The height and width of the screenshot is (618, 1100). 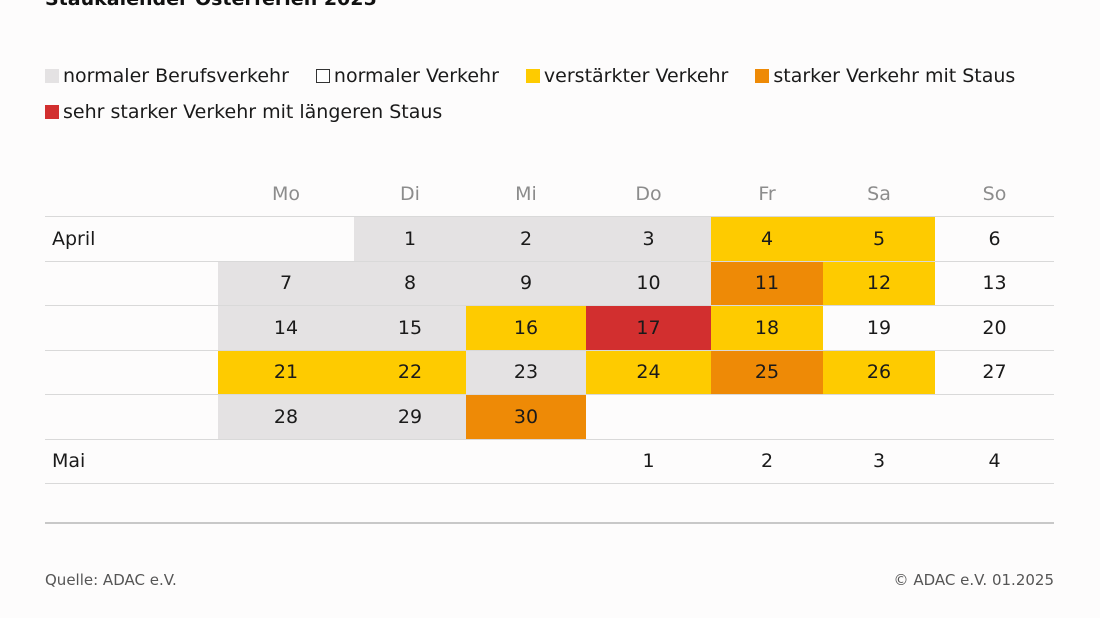 I want to click on legend-item-berufsverkehr: normaler Berufsverkehr, so click(x=167, y=76).